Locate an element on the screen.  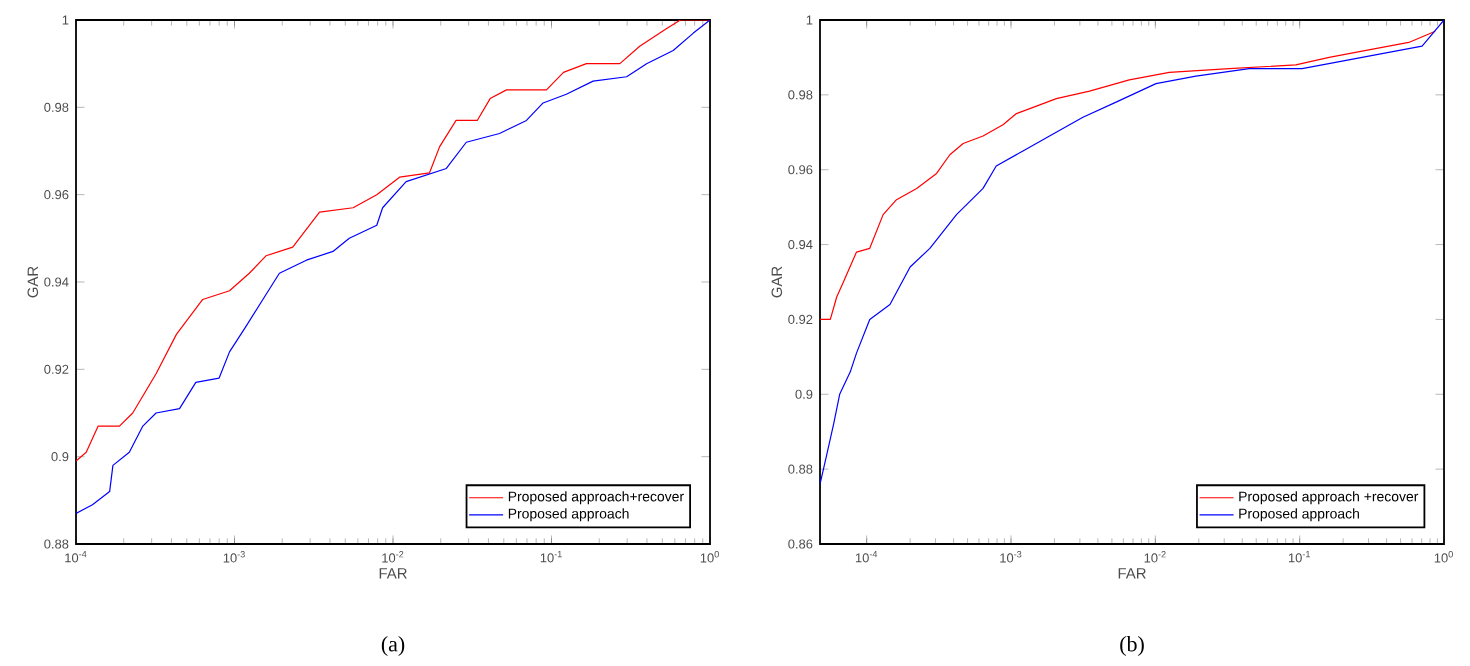
text: (b) is located at coordinates (1132, 646).